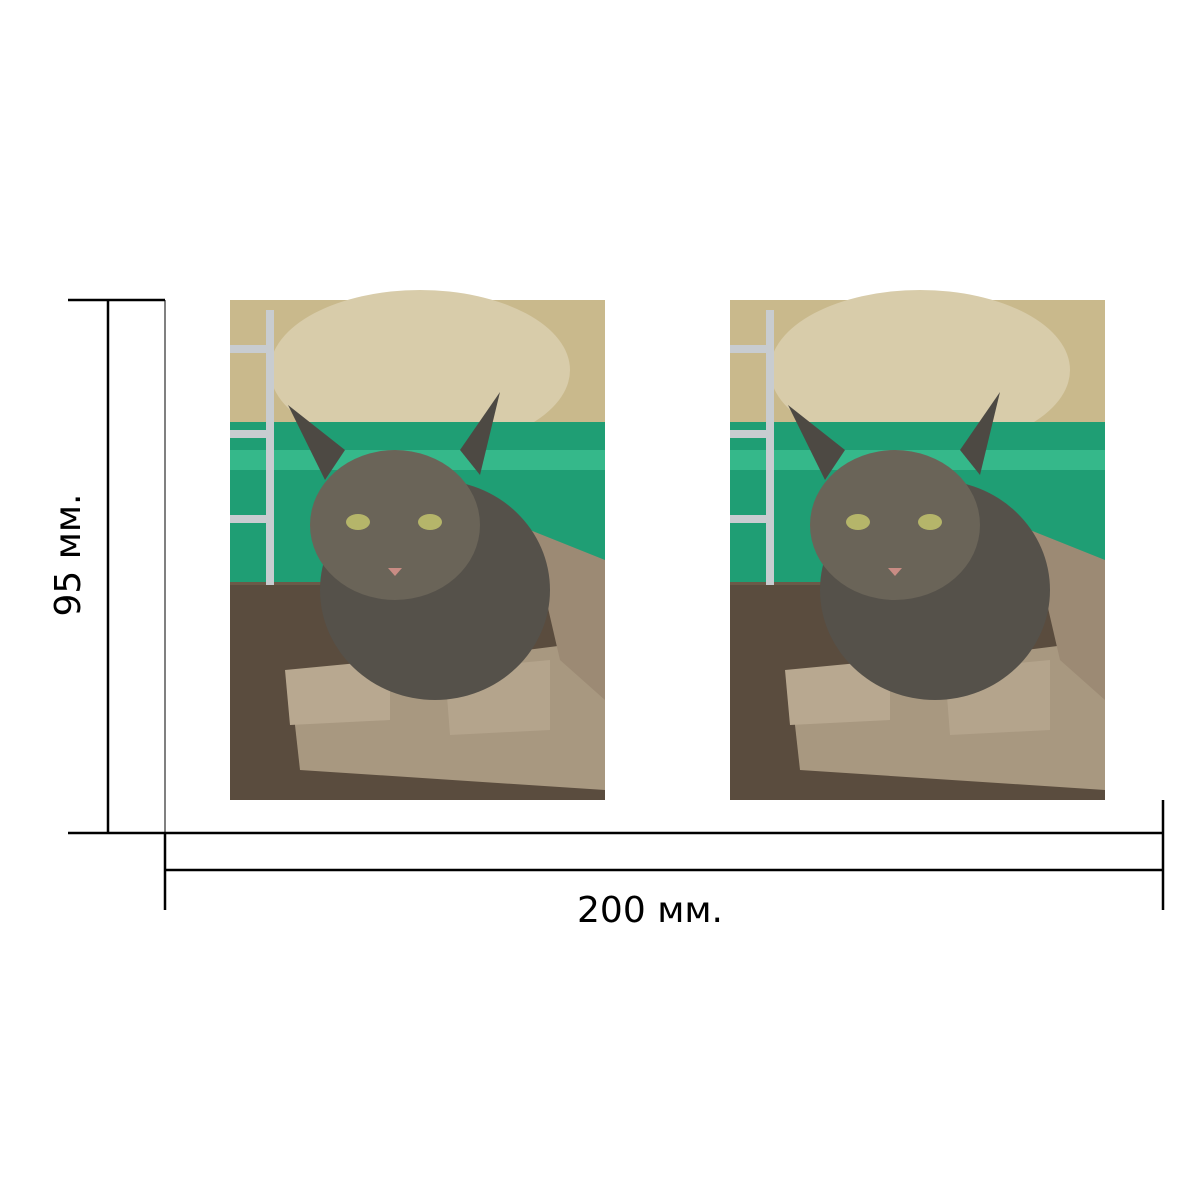 The image size is (1200, 1200). Describe the element at coordinates (417, 545) in the screenshot. I see `photo-left` at that location.